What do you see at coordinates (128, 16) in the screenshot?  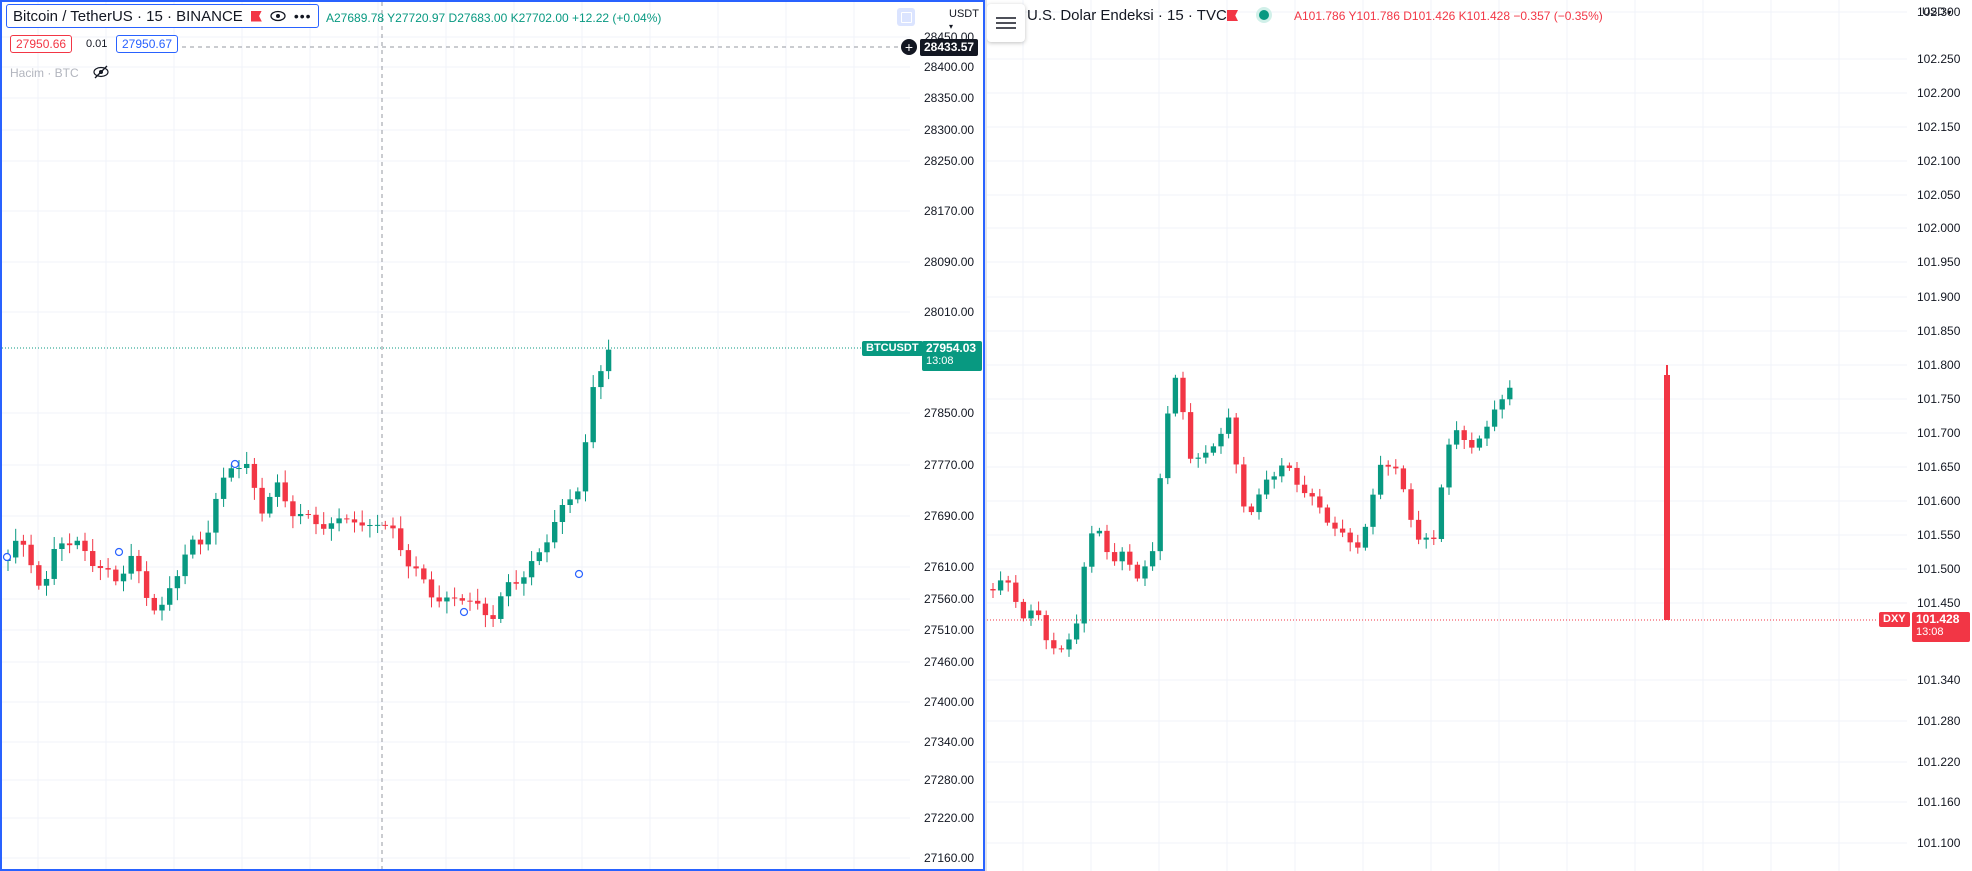 I see `btc-title: Bitcoin / TetherUS · 15 · BINANCE` at bounding box center [128, 16].